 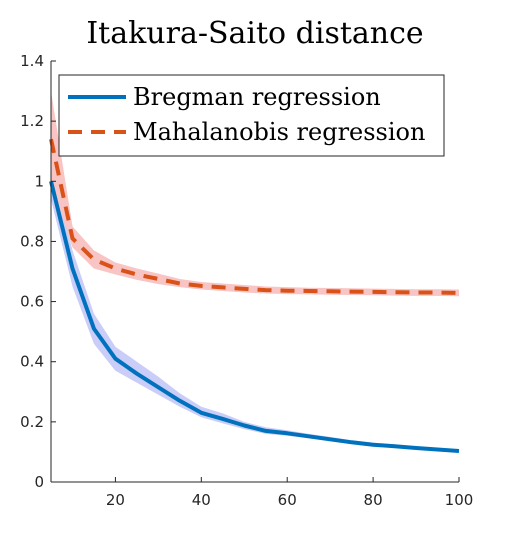 I want to click on series-2-legend-label: Mahalanobis regression, so click(x=279, y=132).